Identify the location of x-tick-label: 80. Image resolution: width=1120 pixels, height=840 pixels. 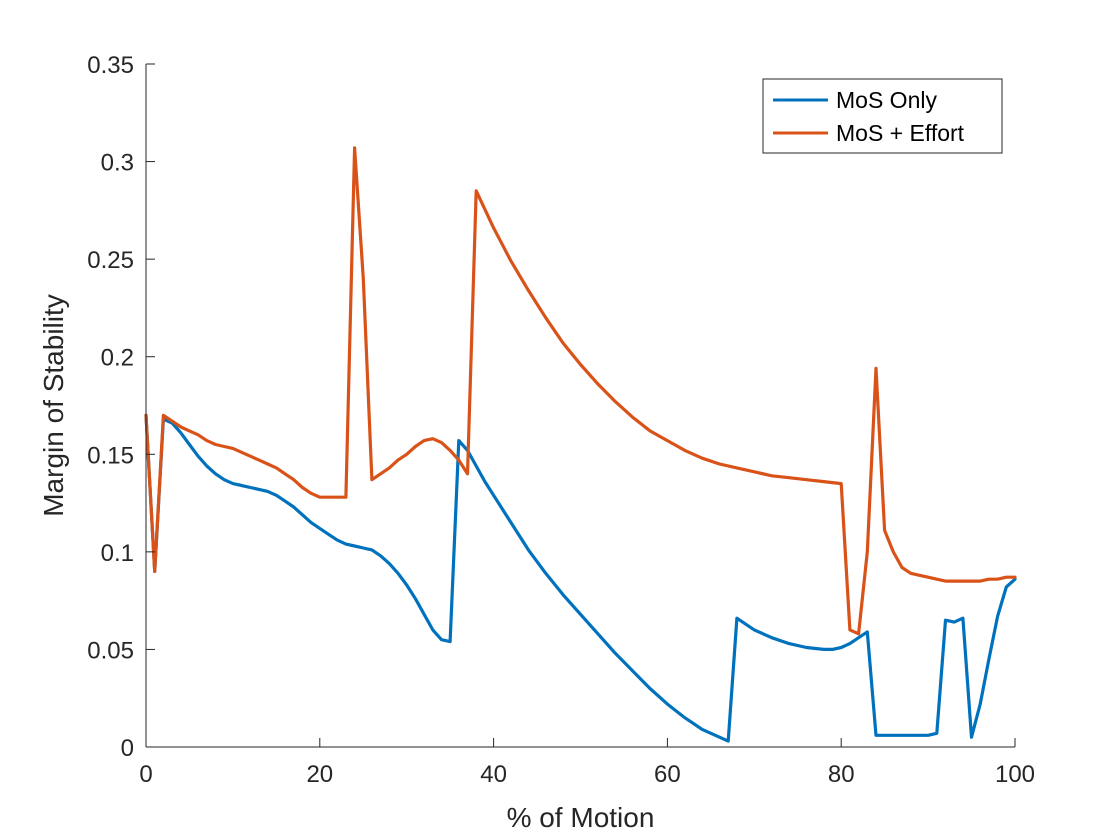
(841, 774).